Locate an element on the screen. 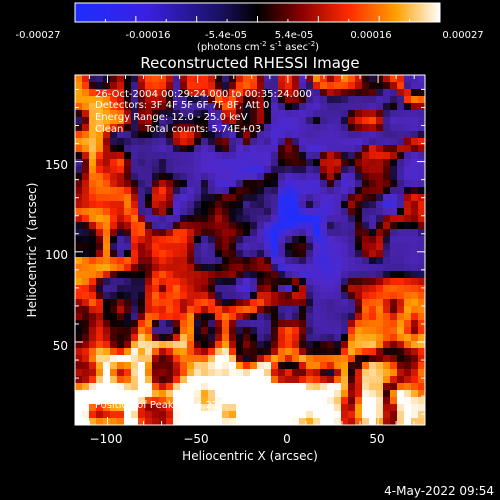 The width and height of the screenshot is (500, 500). y-tick-label-0: 50 is located at coordinates (60, 346).